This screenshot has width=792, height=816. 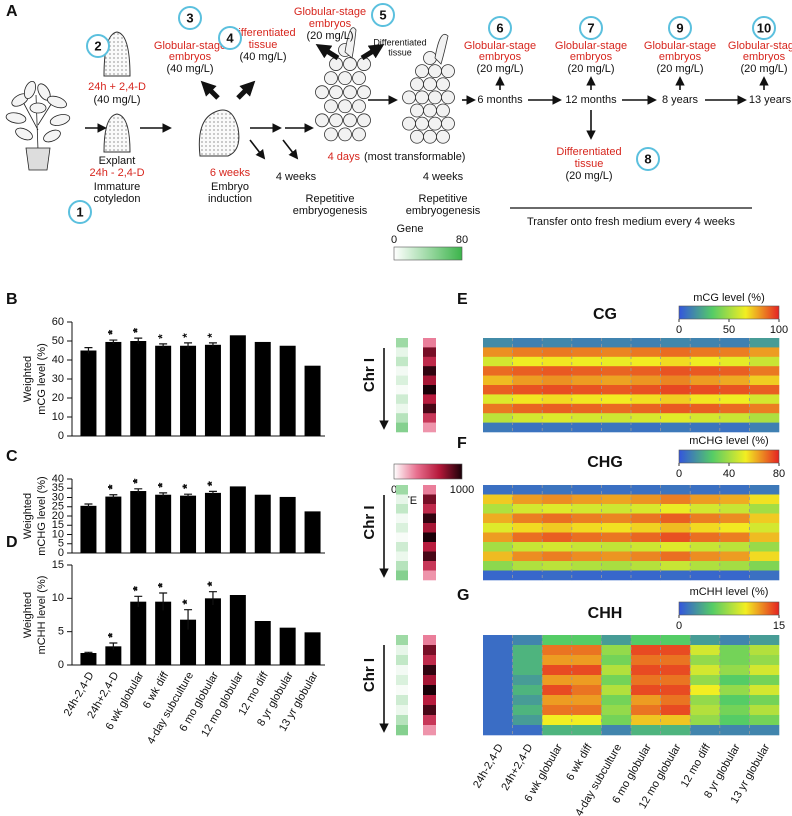 What do you see at coordinates (591, 100) in the screenshot?
I see `diagram-label: 12 months` at bounding box center [591, 100].